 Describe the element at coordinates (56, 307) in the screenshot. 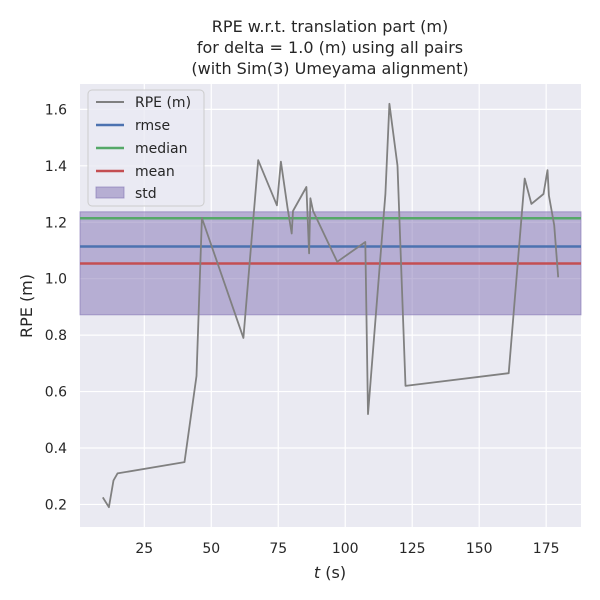

I see `y-tick-labels: 0.2 0.4 0.6 0.8 1.0 1.2 1.4 1.6` at that location.